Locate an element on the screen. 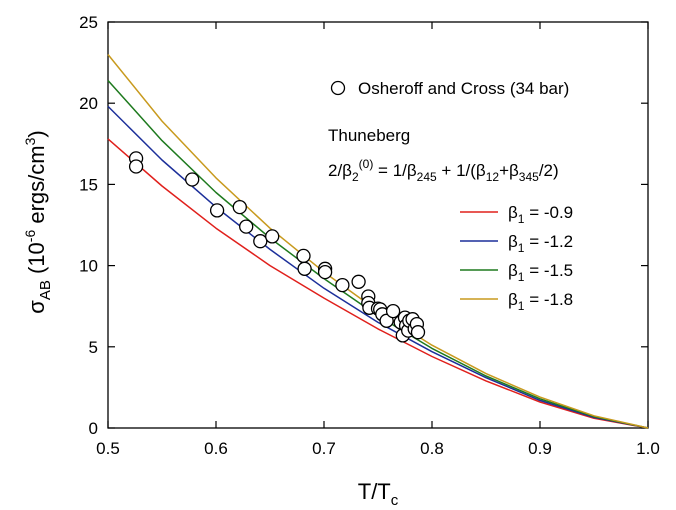 Image resolution: width=676 pixels, height=510 pixels. x-tick-label: 0.9 is located at coordinates (540, 448).